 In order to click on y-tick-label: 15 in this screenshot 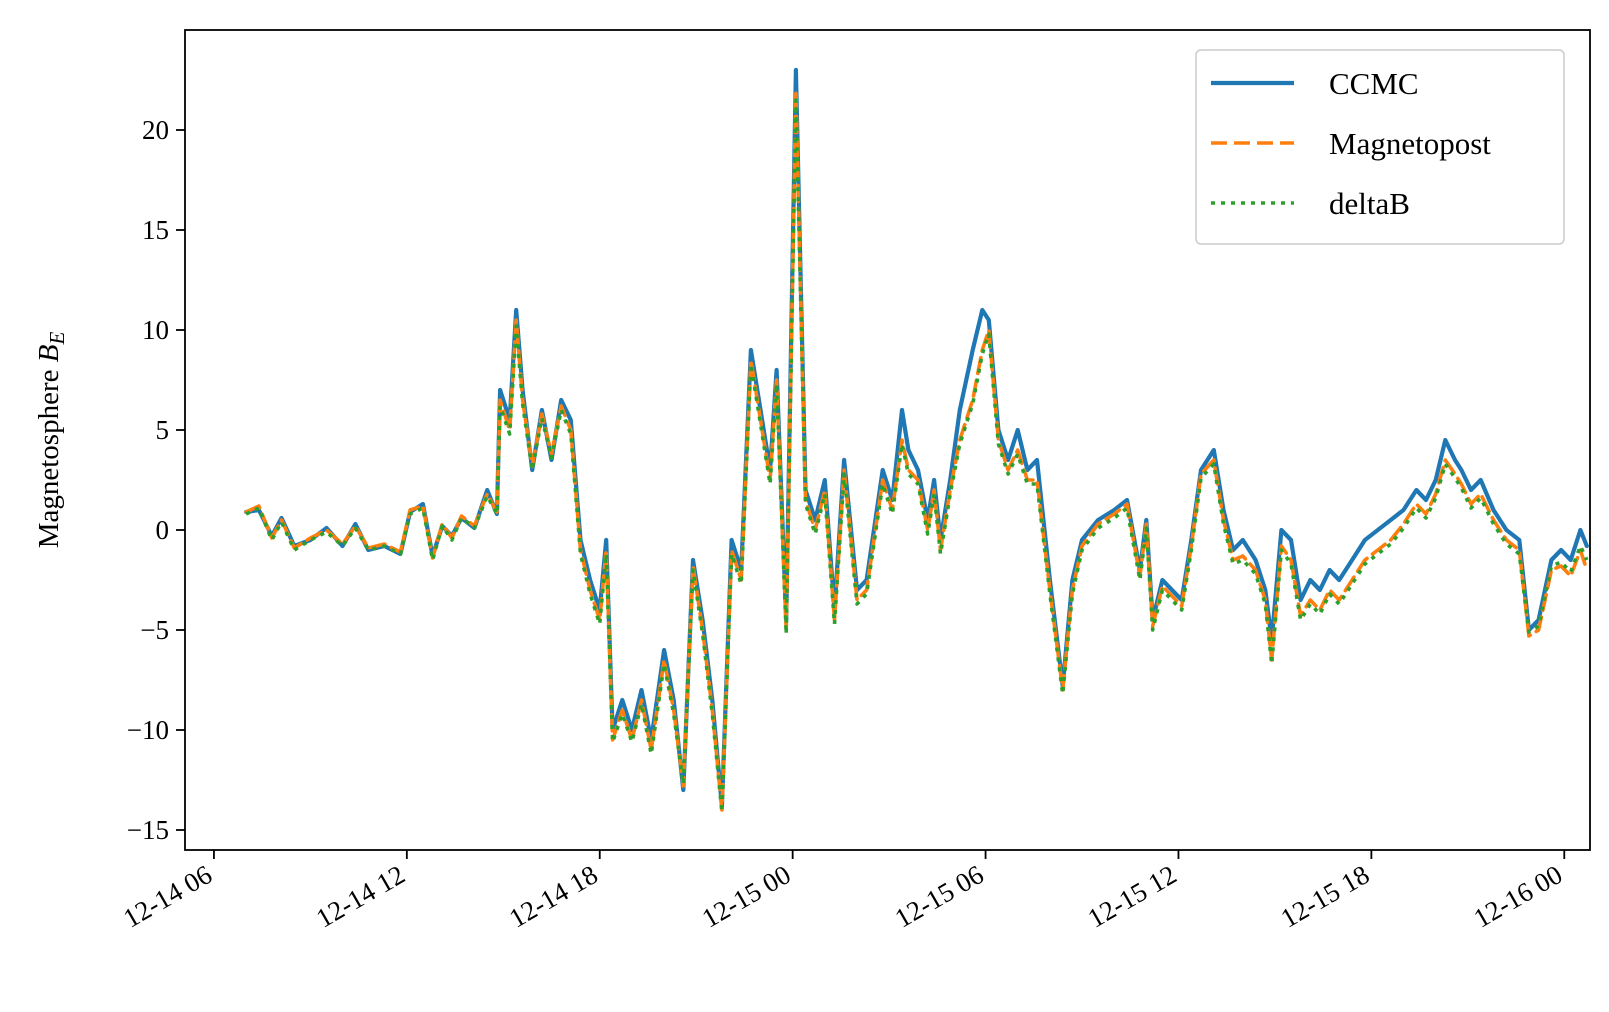, I will do `click(155, 230)`.